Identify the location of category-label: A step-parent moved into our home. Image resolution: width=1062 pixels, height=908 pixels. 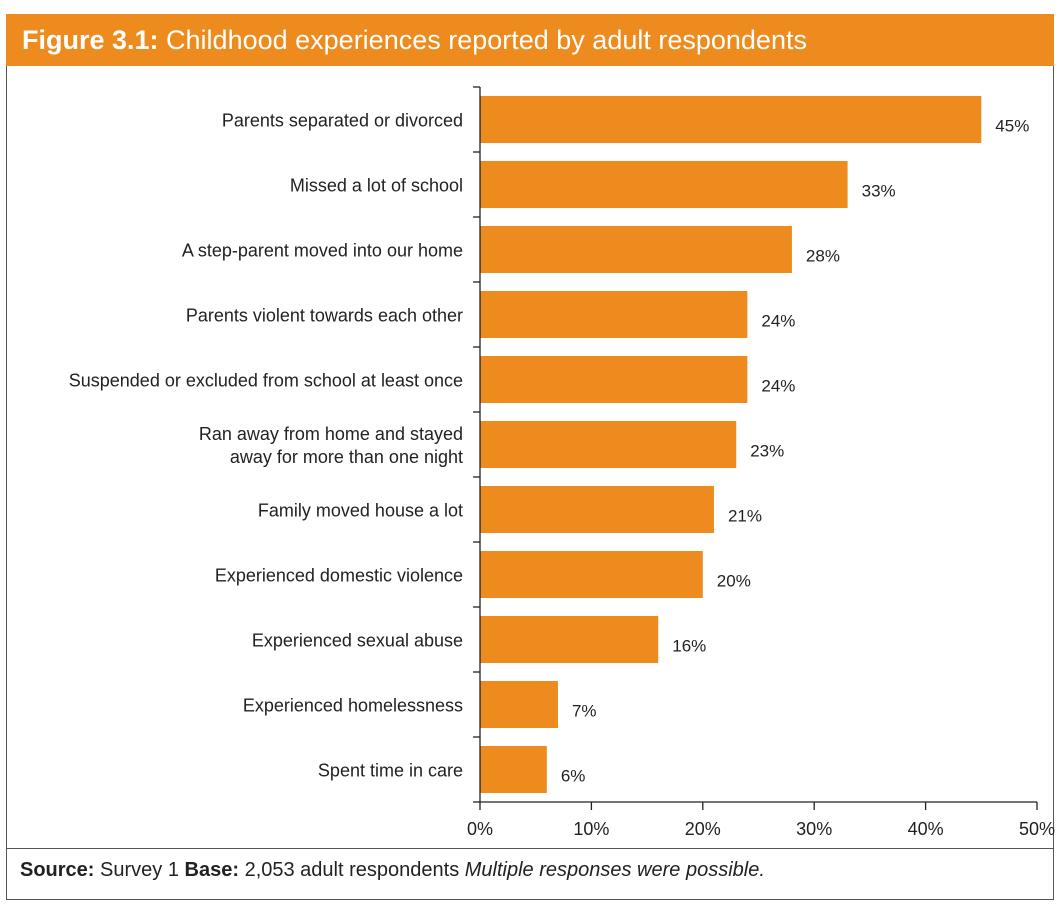
(322, 251).